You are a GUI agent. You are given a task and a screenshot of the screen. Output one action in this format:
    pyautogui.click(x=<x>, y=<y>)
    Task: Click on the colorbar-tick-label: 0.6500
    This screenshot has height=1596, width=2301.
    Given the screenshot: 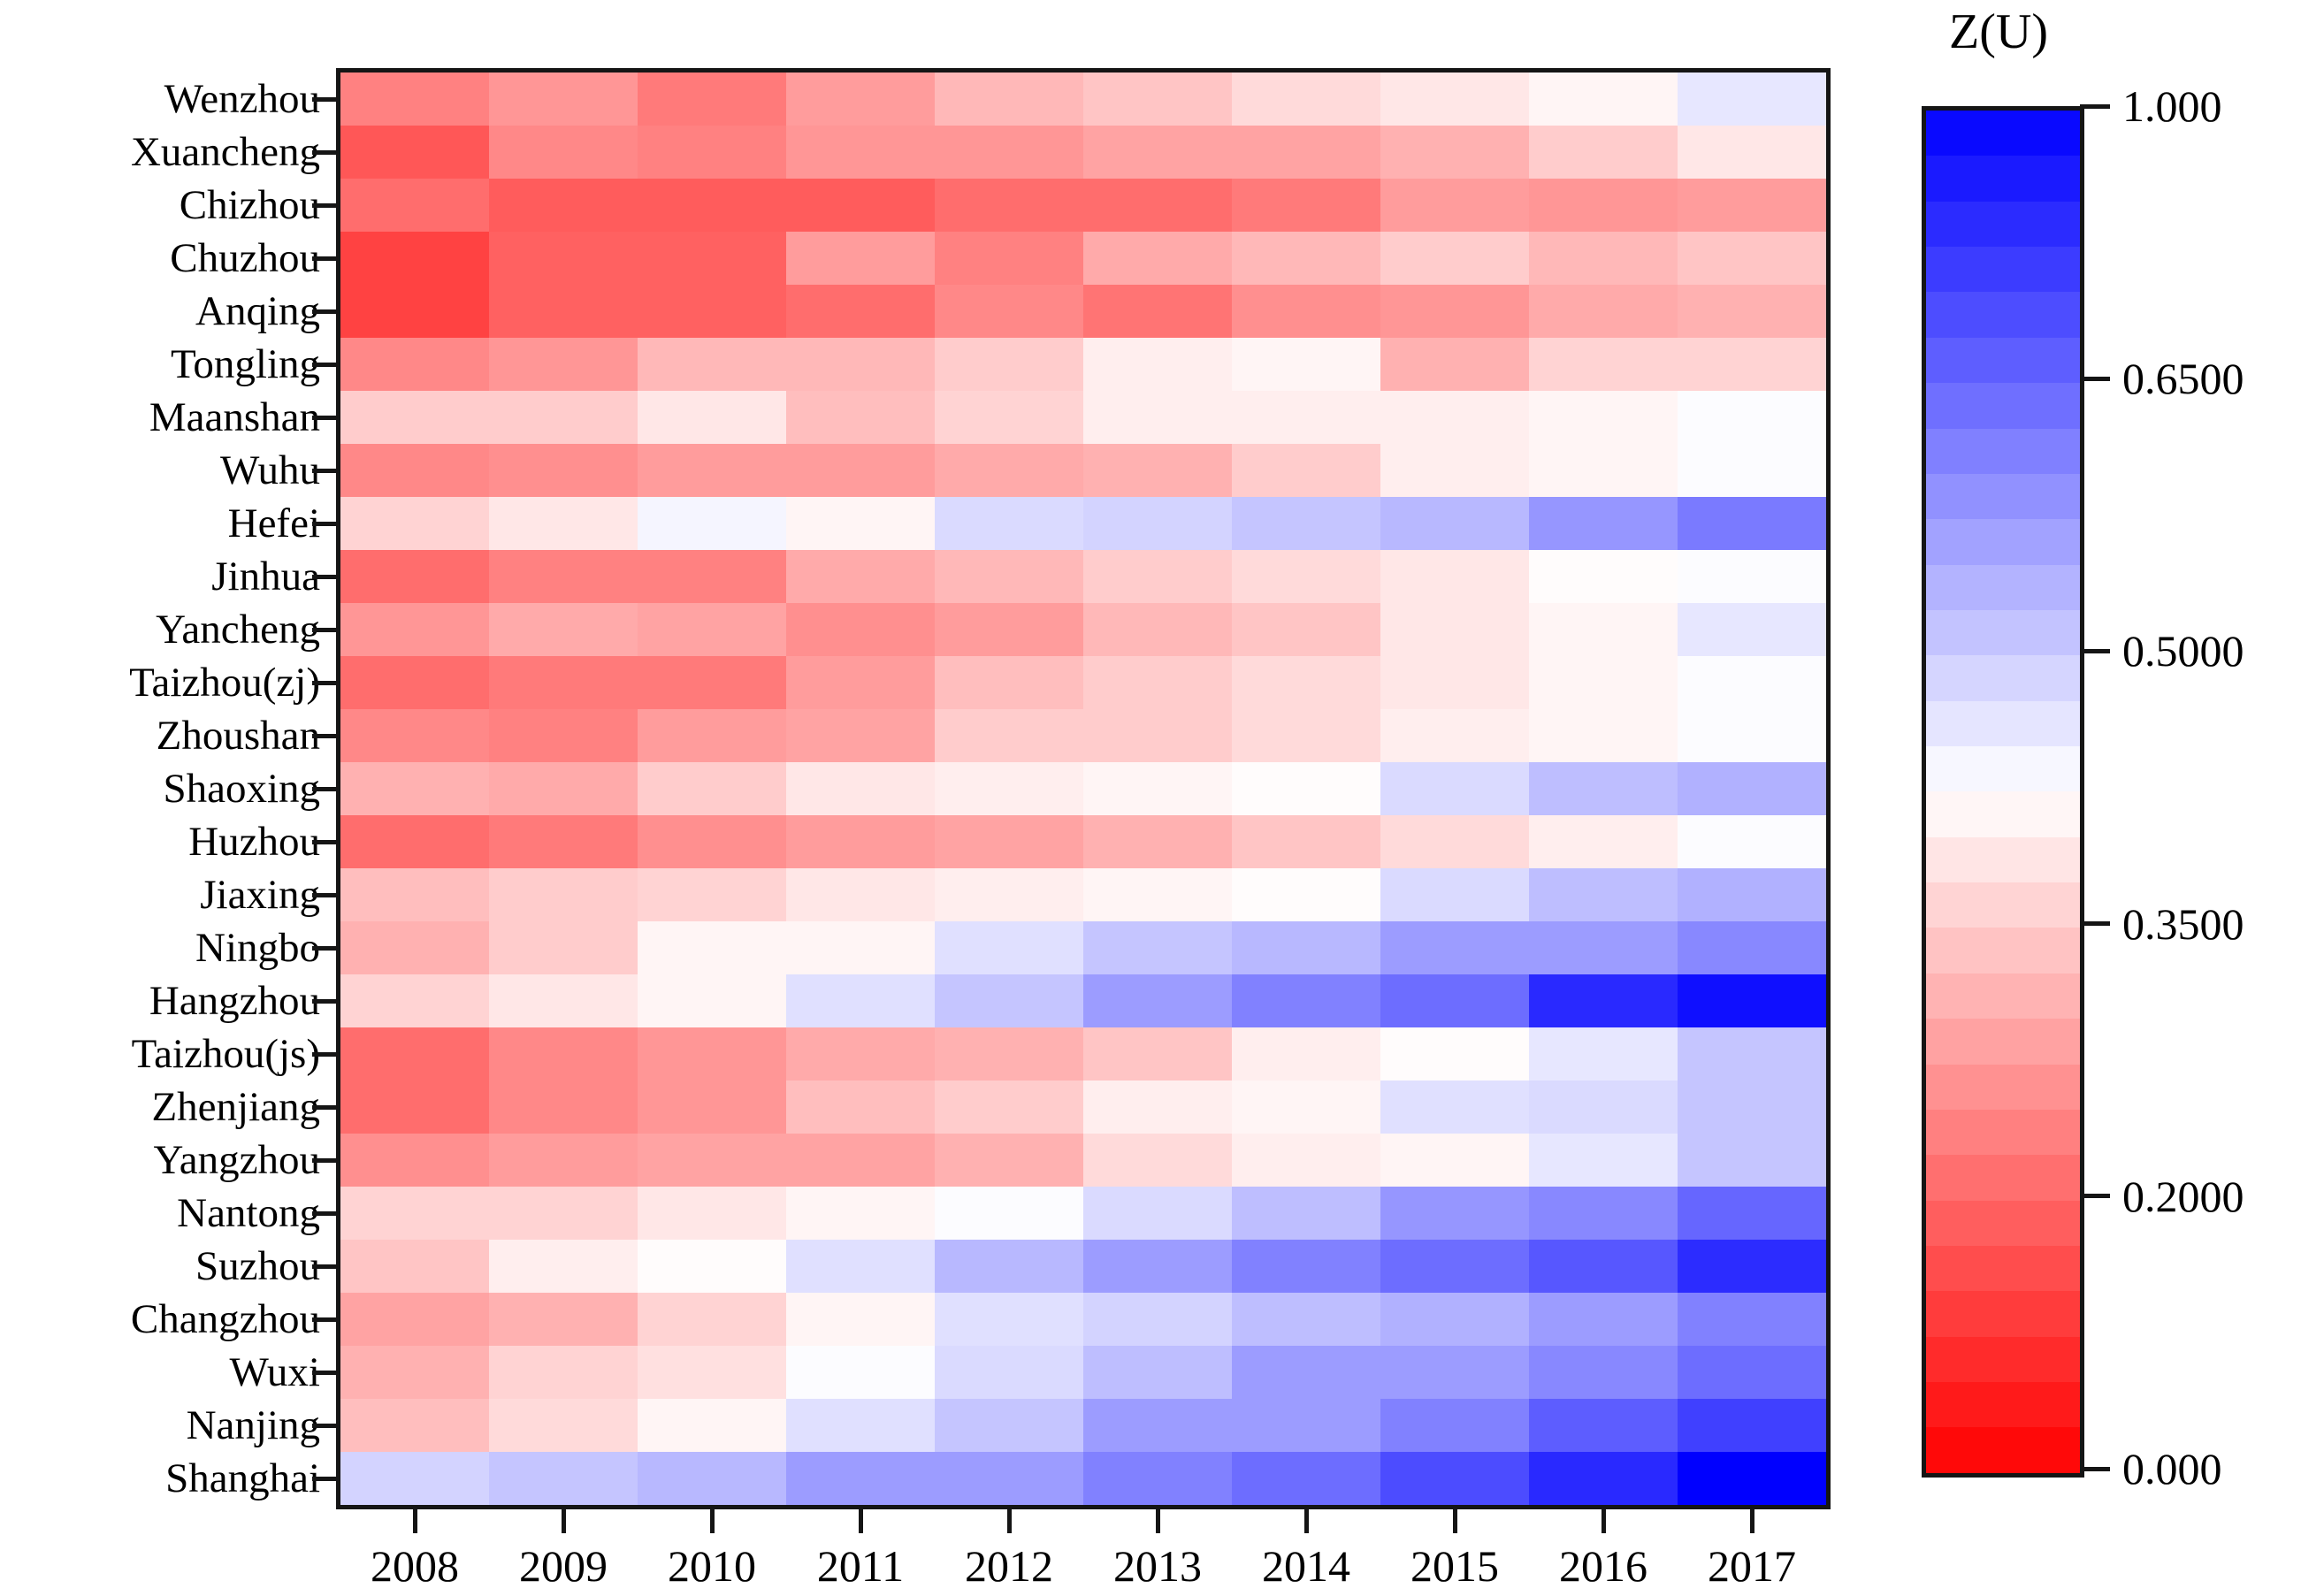 What is the action you would take?
    pyautogui.click(x=2183, y=379)
    